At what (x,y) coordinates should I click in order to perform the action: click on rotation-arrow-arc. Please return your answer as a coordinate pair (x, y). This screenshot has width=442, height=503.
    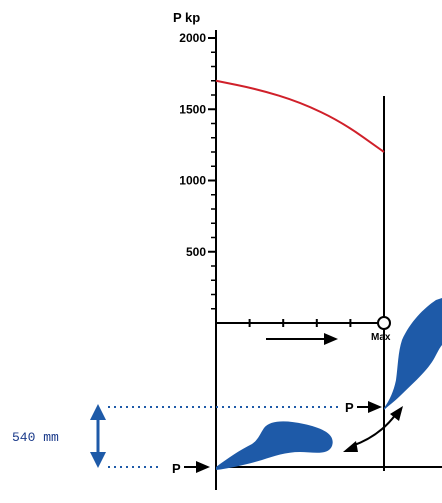
    Looking at the image, I should click on (374, 430).